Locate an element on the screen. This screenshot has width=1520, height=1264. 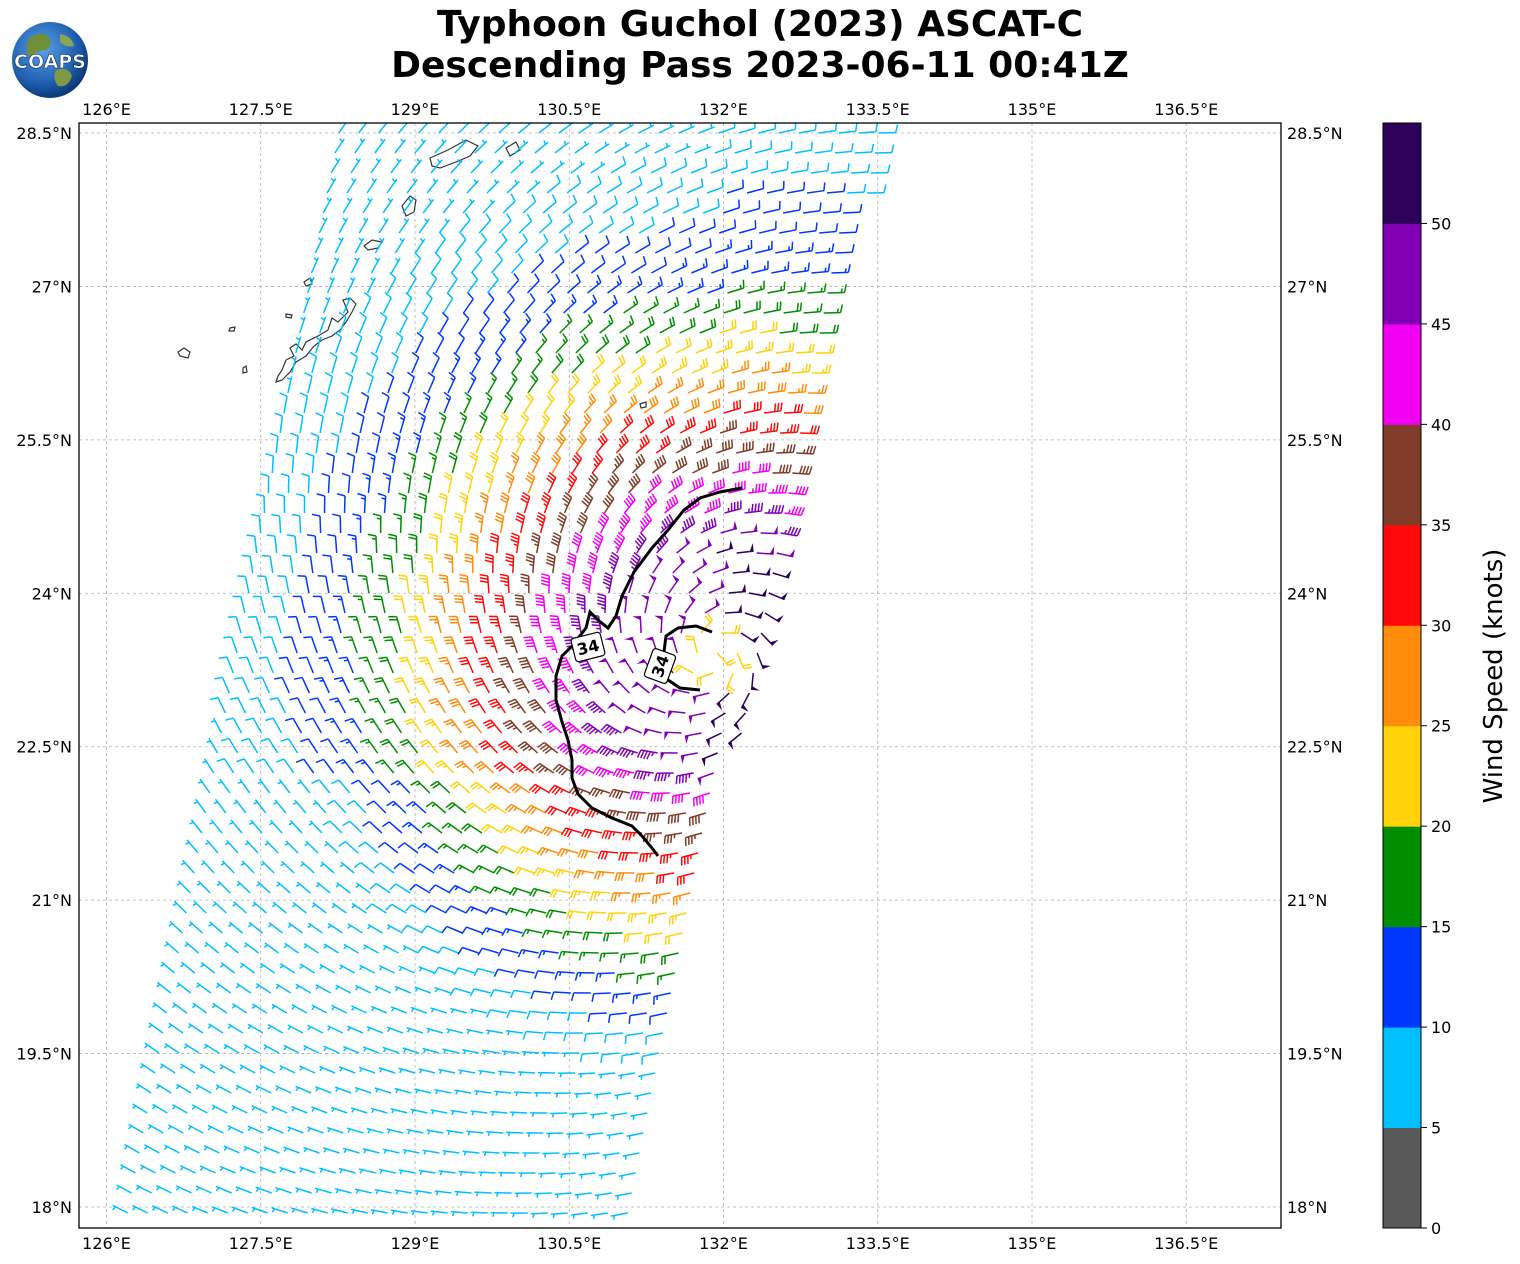
lat-label-right: 19.5°N is located at coordinates (1315, 1054).